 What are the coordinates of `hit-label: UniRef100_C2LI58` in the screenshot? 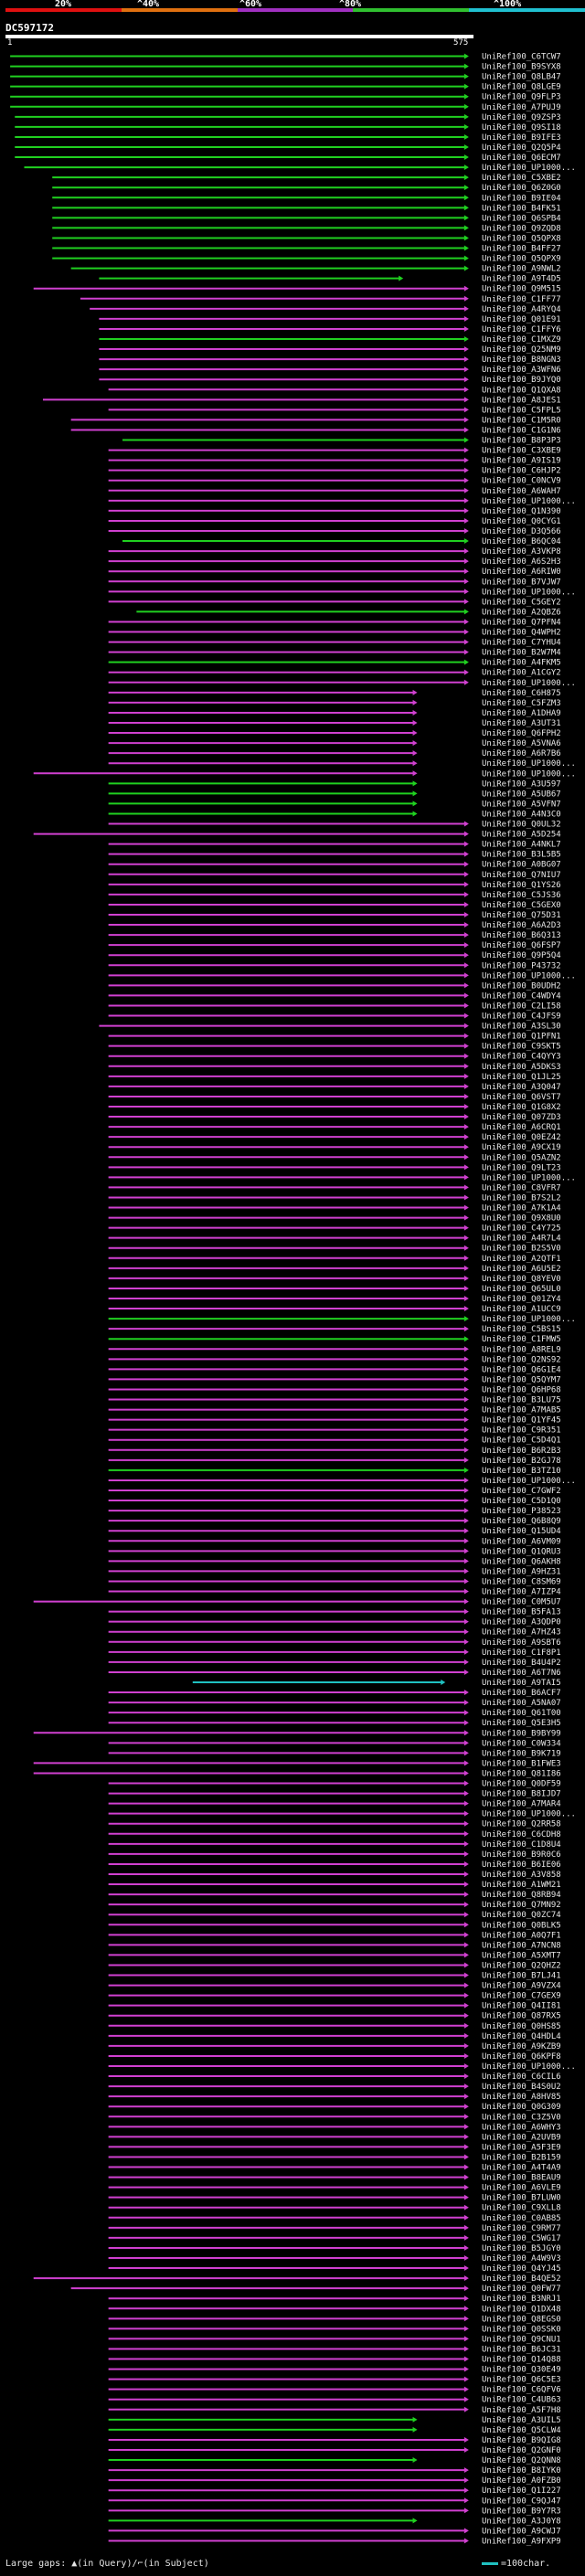 It's located at (521, 1006).